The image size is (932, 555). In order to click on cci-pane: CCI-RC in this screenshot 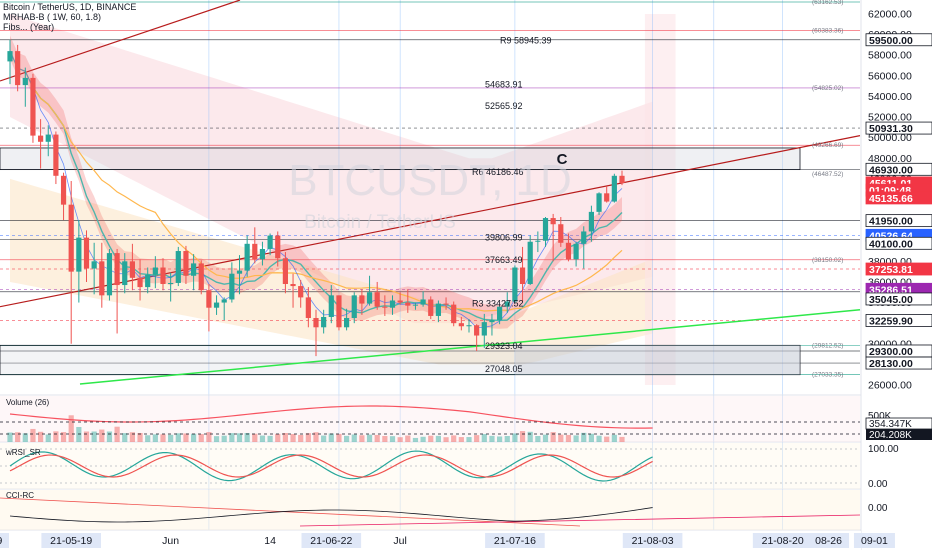, I will do `click(430, 510)`.